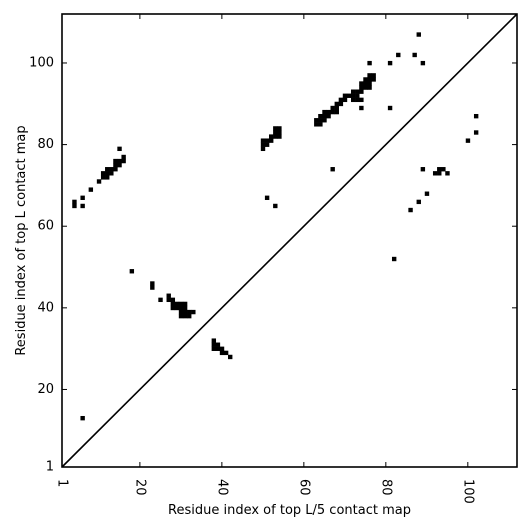  What do you see at coordinates (41, 62) in the screenshot?
I see `y-tick-label: 100` at bounding box center [41, 62].